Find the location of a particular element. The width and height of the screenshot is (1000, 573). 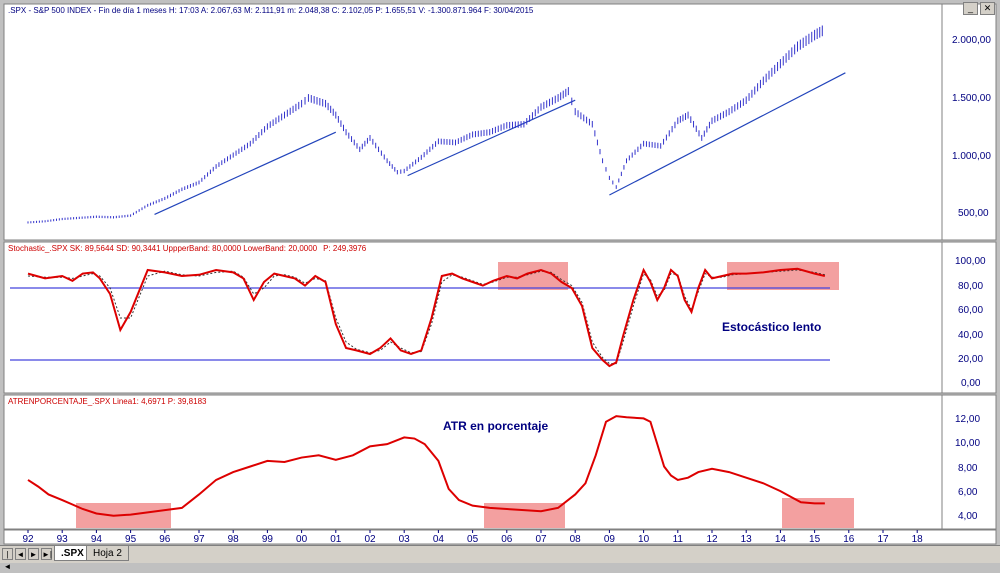

x-tick-label: 06 is located at coordinates (507, 539).